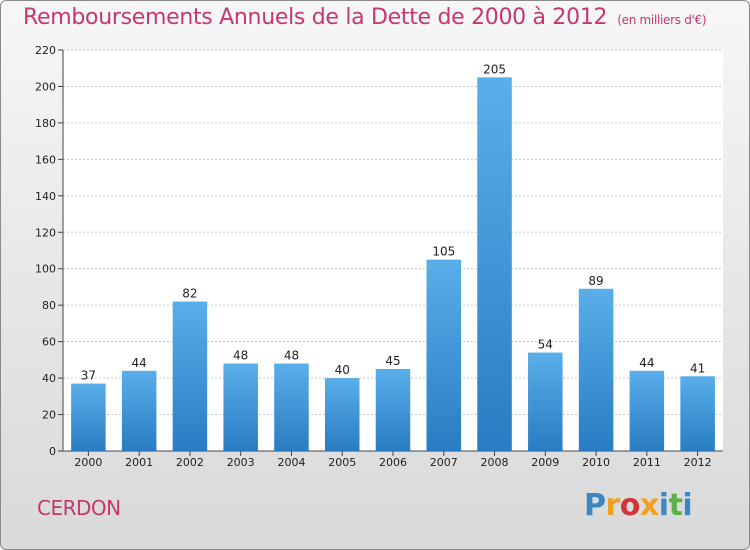 The width and height of the screenshot is (750, 550). Describe the element at coordinates (595, 281) in the screenshot. I see `bar-value-label: 89` at that location.